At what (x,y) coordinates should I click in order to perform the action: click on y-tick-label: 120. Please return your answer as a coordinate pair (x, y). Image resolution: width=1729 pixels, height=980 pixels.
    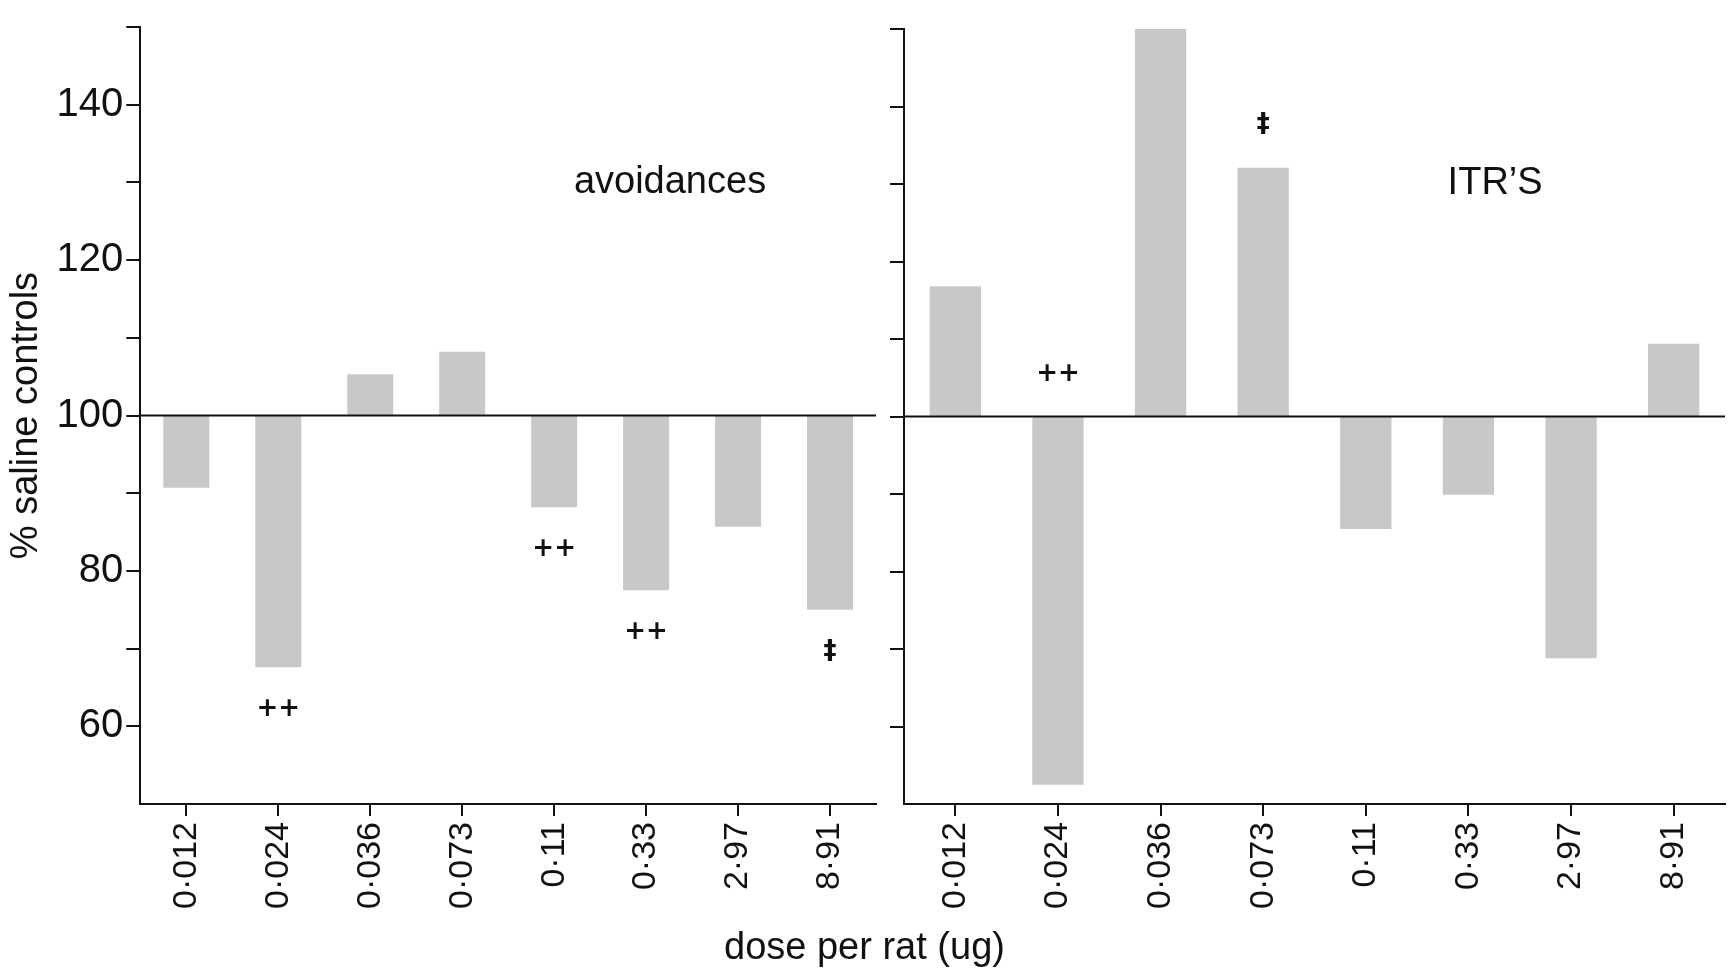
    Looking at the image, I should click on (90, 257).